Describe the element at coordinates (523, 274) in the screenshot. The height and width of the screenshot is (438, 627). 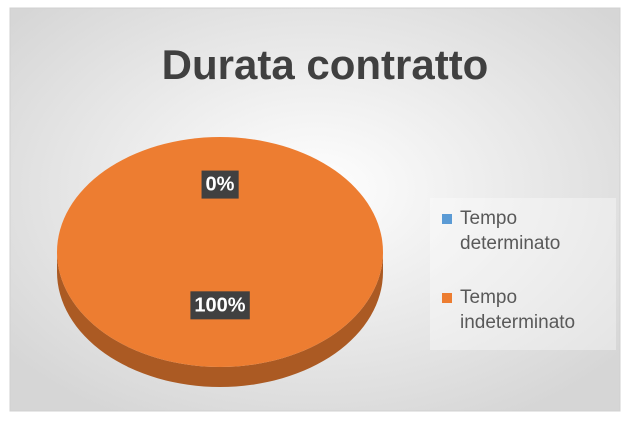
I see `legend: Tempo determinato Tempo indeterminato` at that location.